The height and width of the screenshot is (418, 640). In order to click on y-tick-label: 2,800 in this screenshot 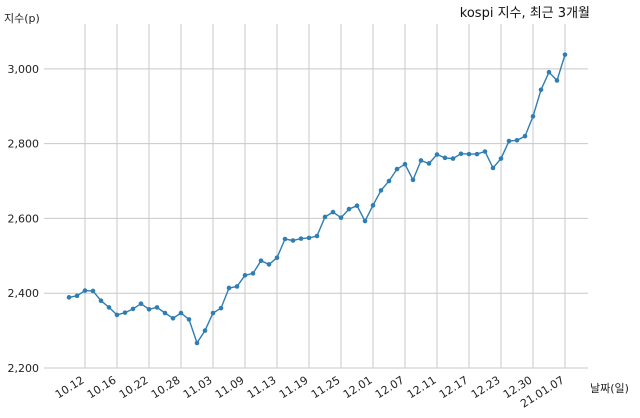, I will do `click(24, 144)`.